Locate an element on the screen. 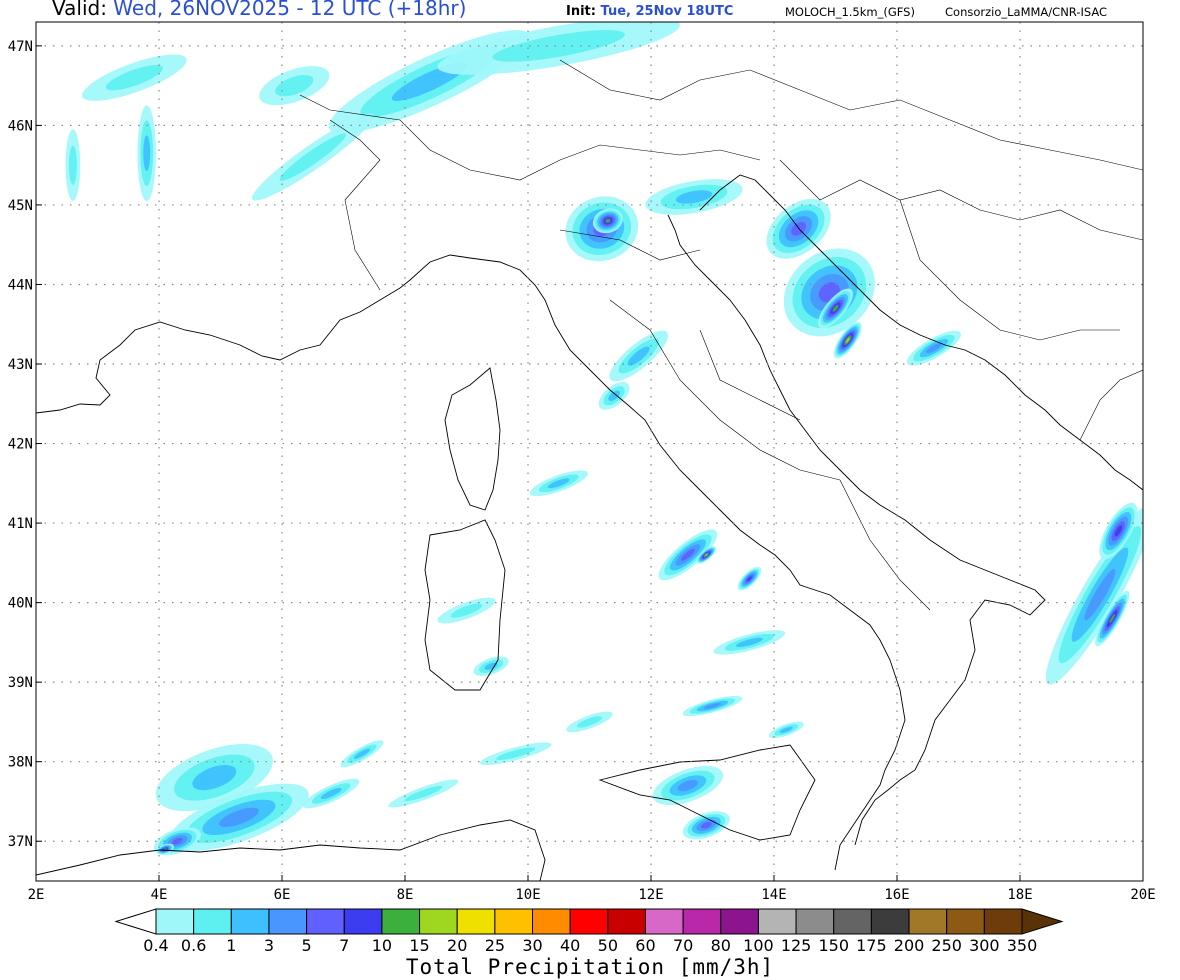  tick-label-47N: 47N is located at coordinates (20, 47).